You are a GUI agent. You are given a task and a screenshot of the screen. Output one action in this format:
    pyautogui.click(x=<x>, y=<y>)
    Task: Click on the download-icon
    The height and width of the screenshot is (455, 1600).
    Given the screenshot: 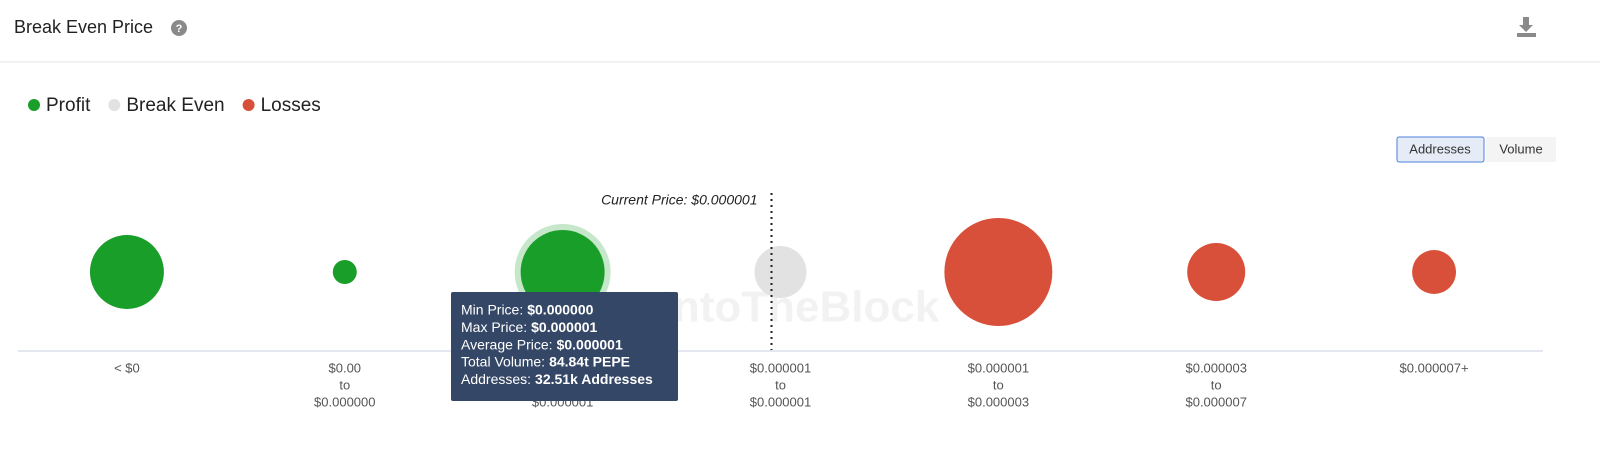 What is the action you would take?
    pyautogui.click(x=1526, y=27)
    